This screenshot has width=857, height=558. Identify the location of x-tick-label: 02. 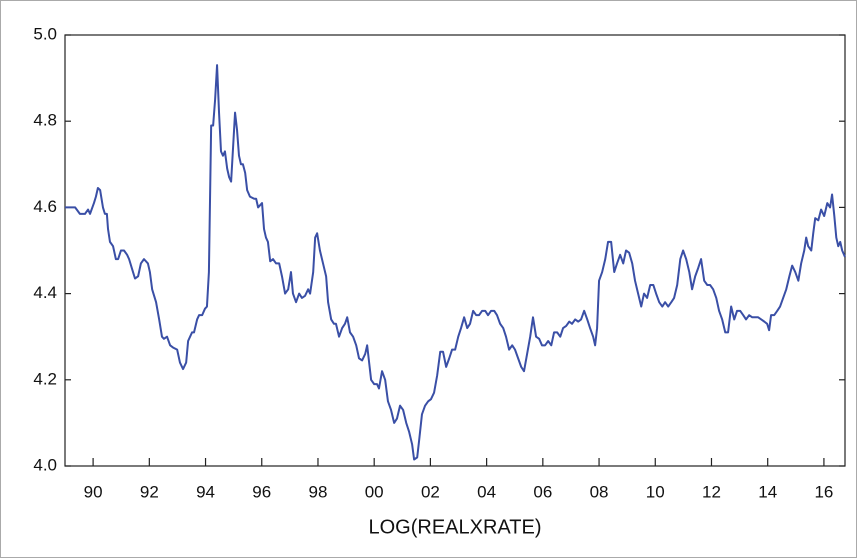
(430, 491).